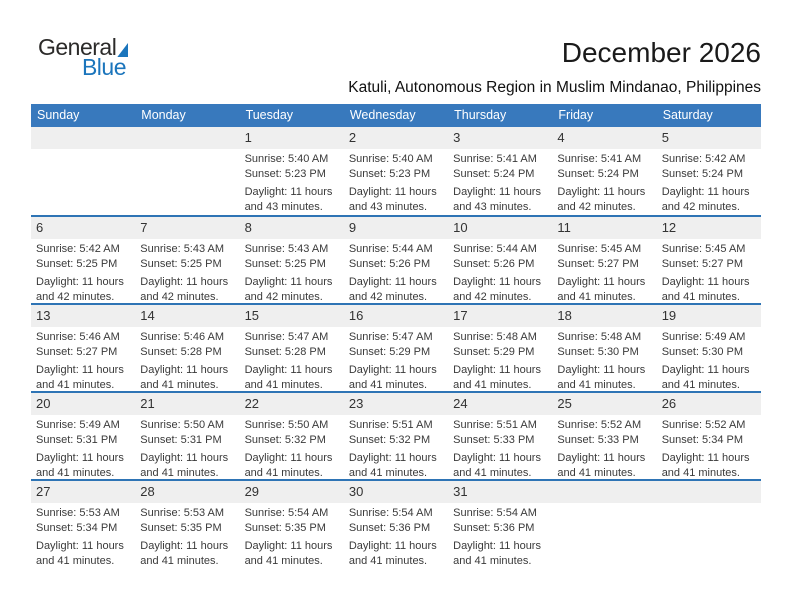  Describe the element at coordinates (687, 115) in the screenshot. I see `weekday-header-saturday: Saturday` at that location.